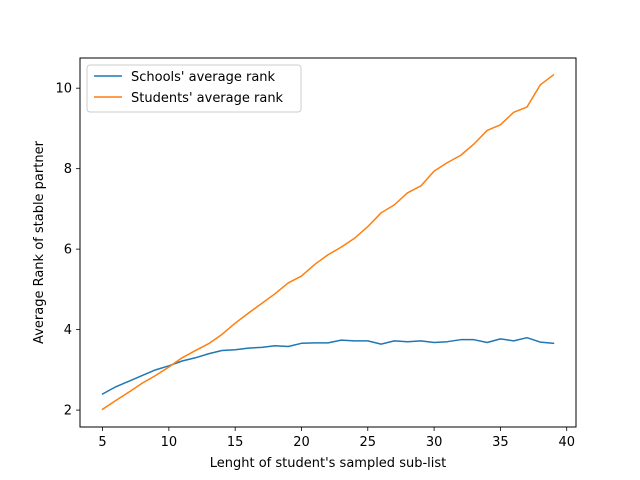 This screenshot has width=640, height=480. What do you see at coordinates (434, 442) in the screenshot?
I see `x-tick-label: 30` at bounding box center [434, 442].